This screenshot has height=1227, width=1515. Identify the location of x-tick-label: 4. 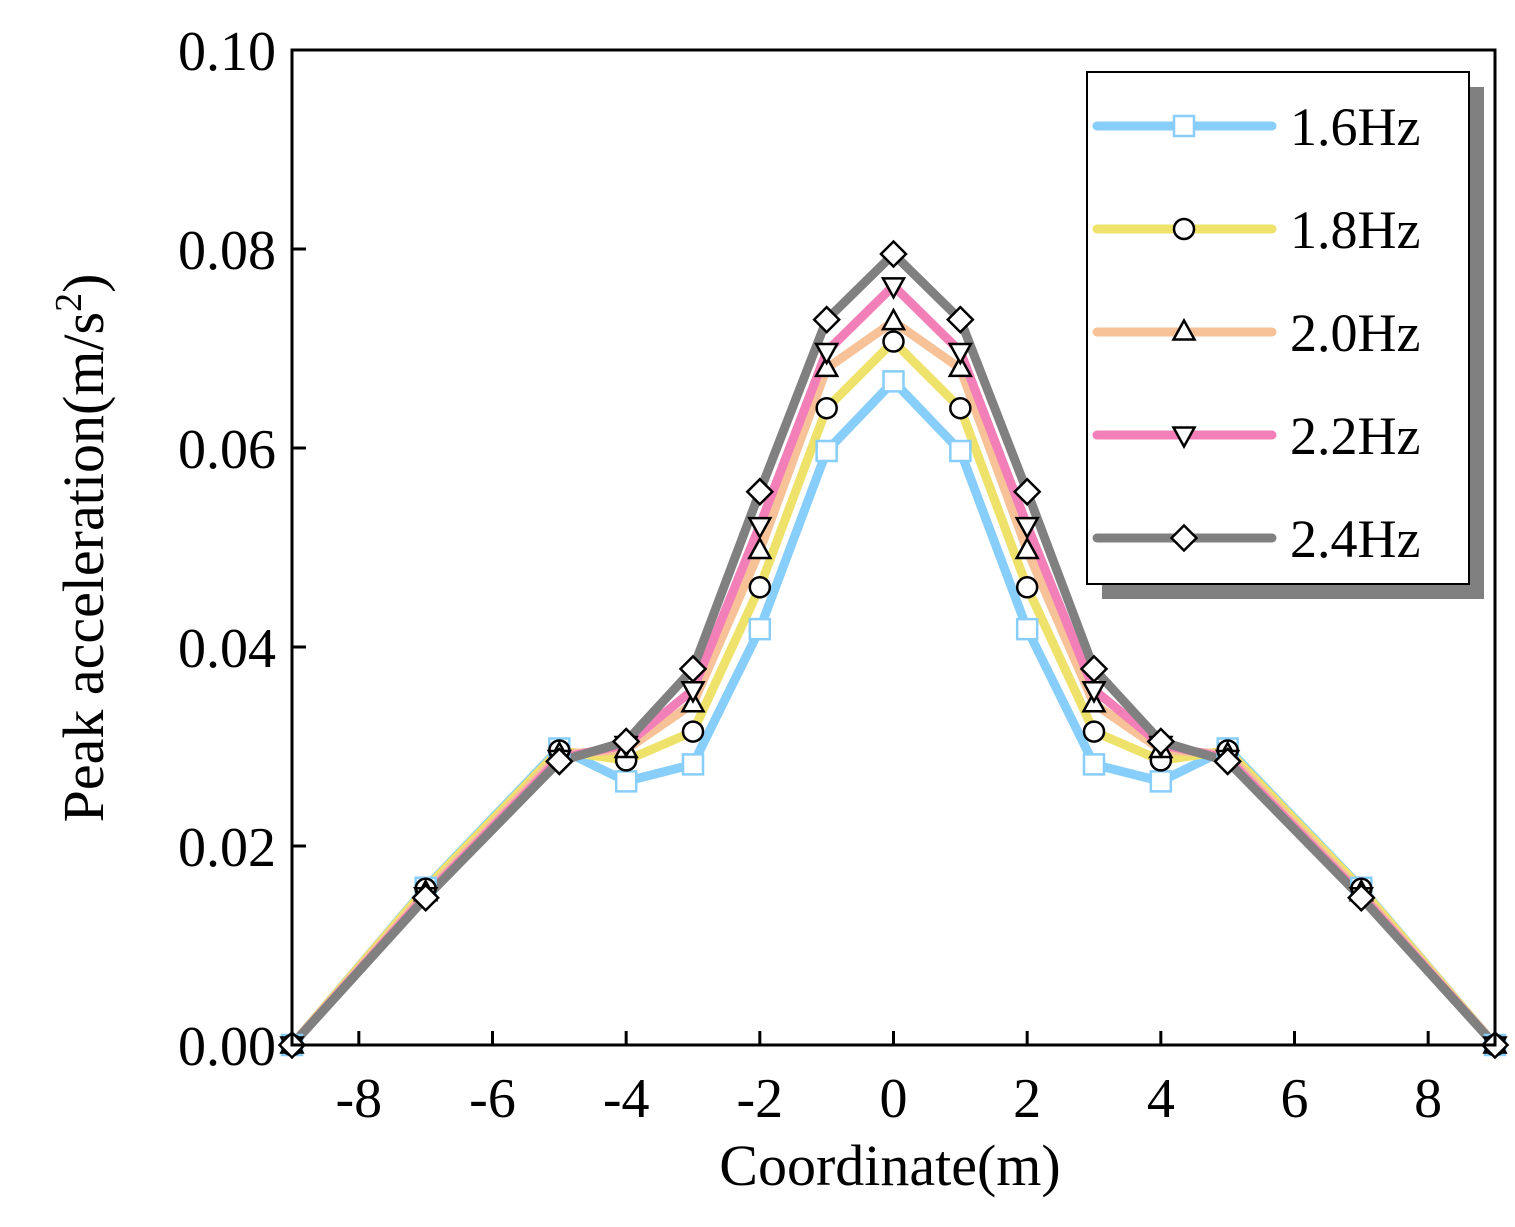
(1161, 1099).